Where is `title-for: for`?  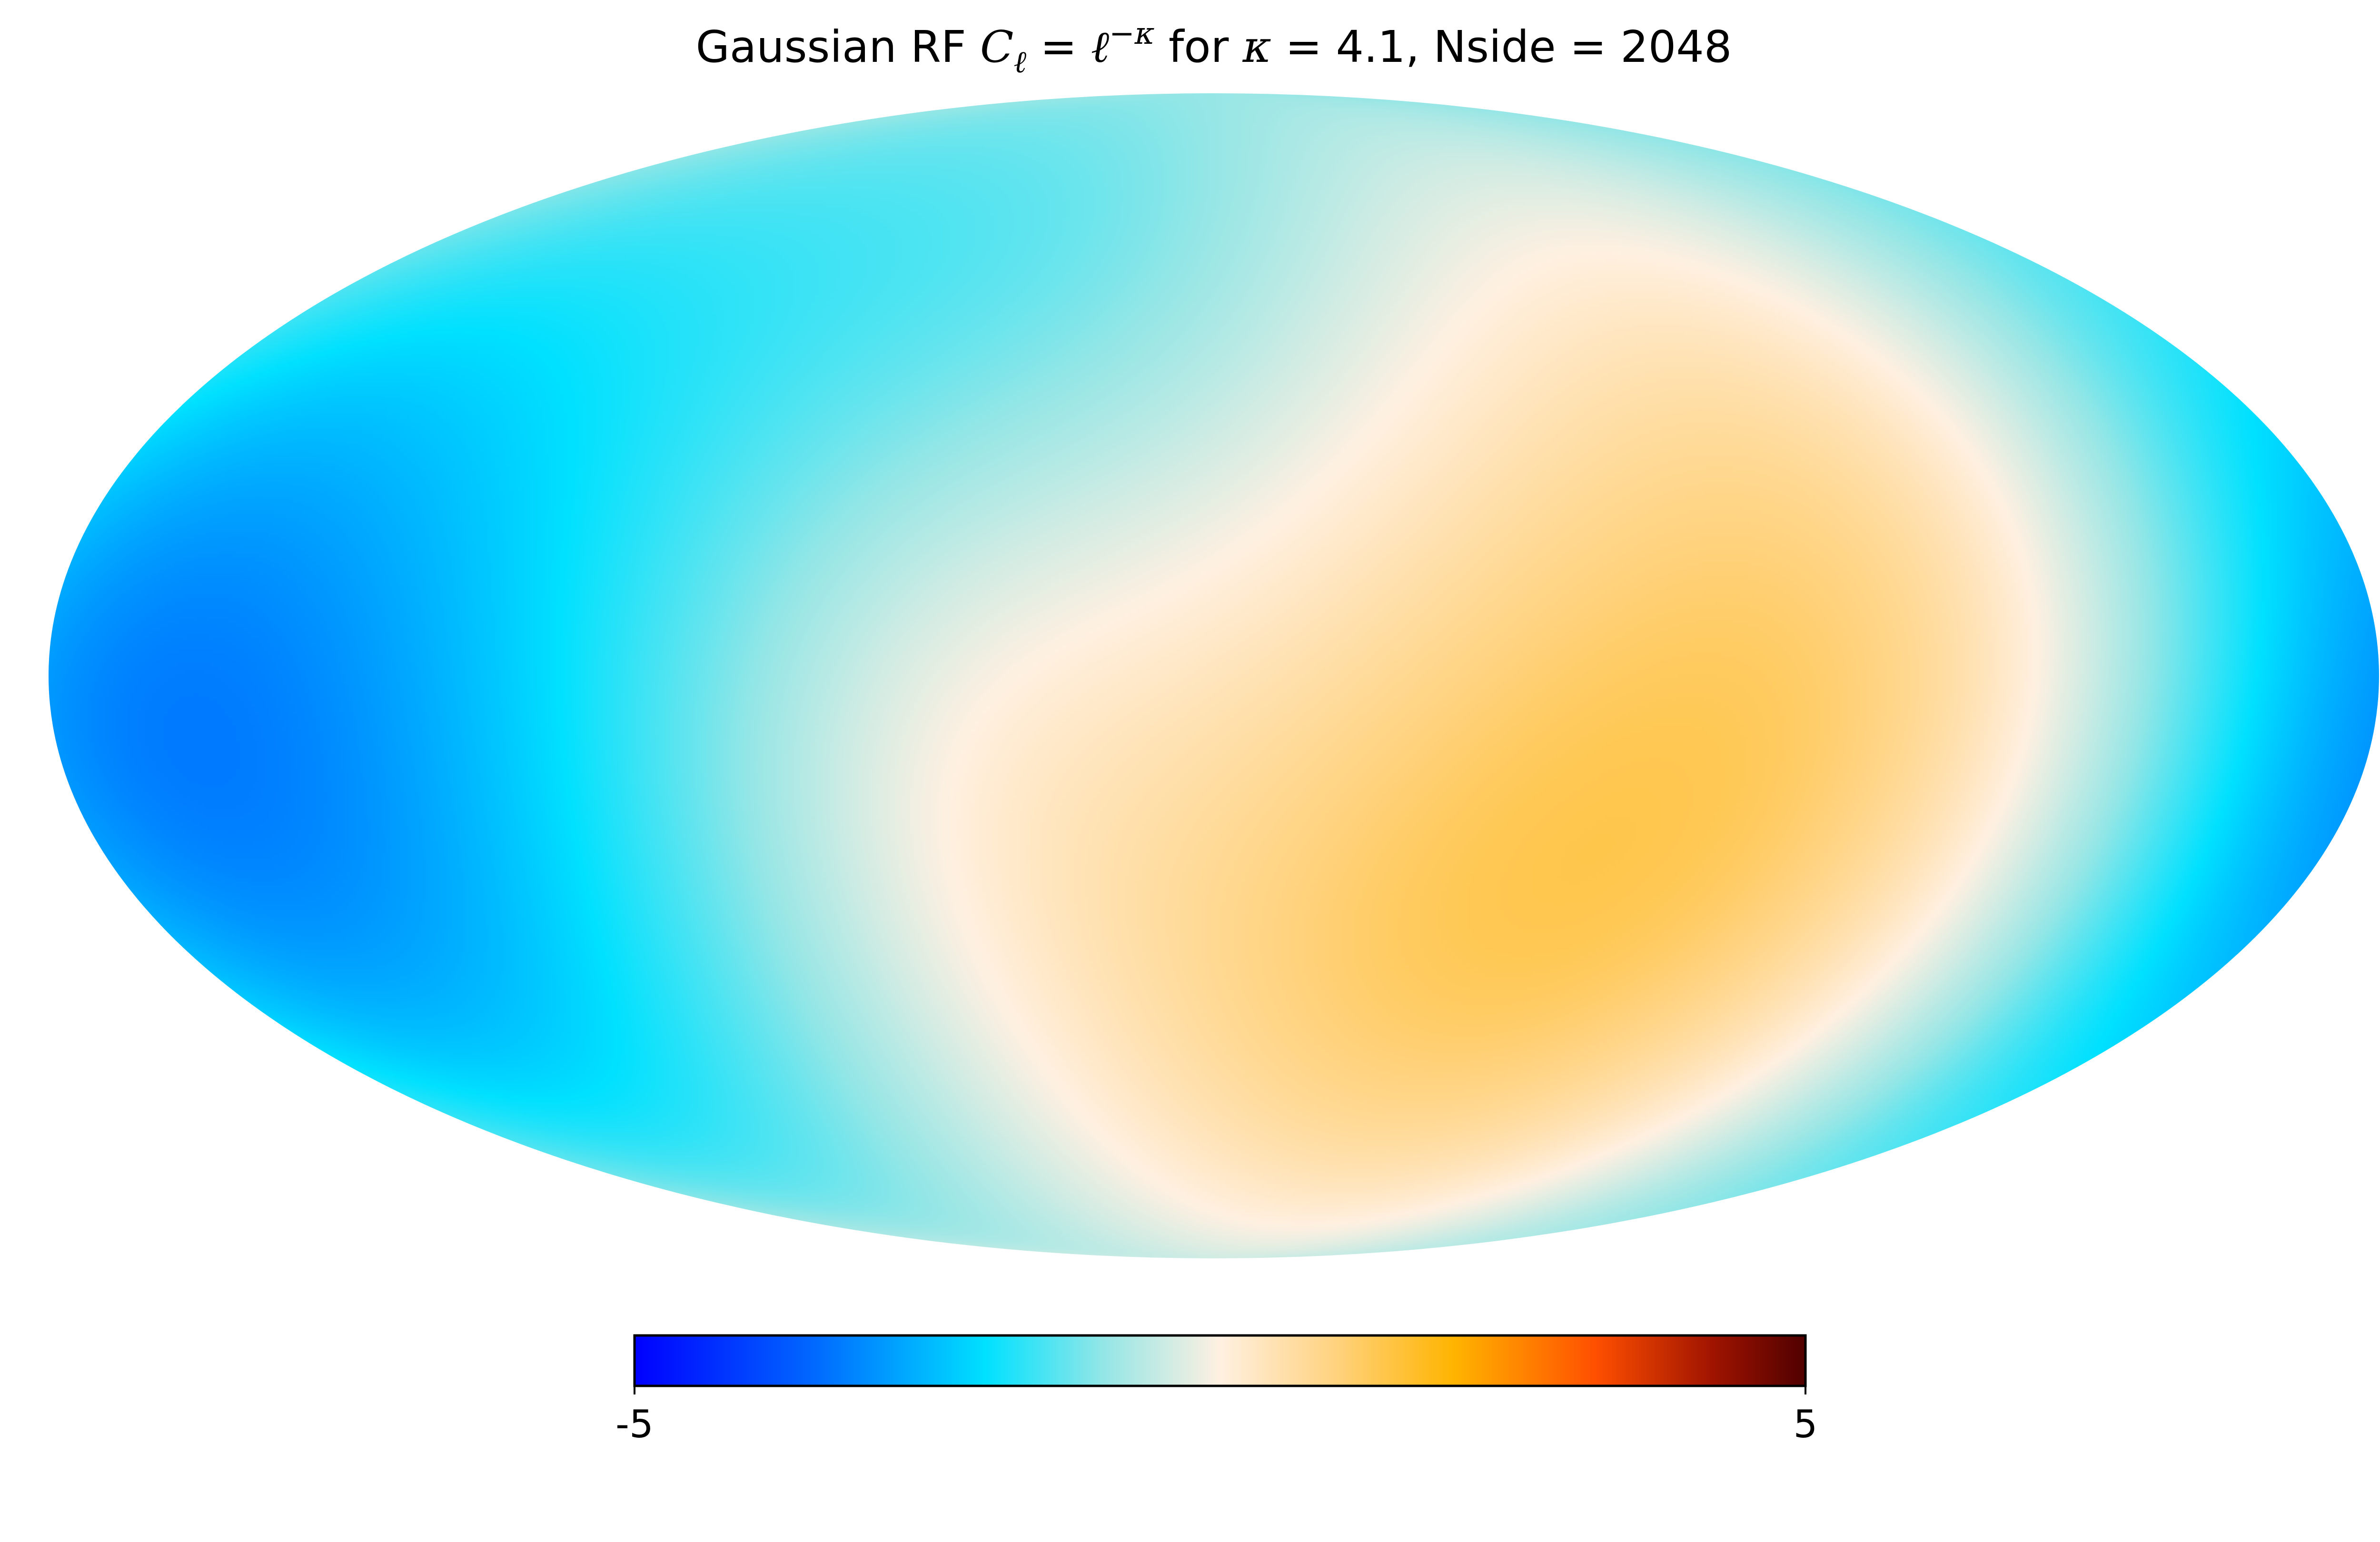
title-for: for is located at coordinates (1199, 46).